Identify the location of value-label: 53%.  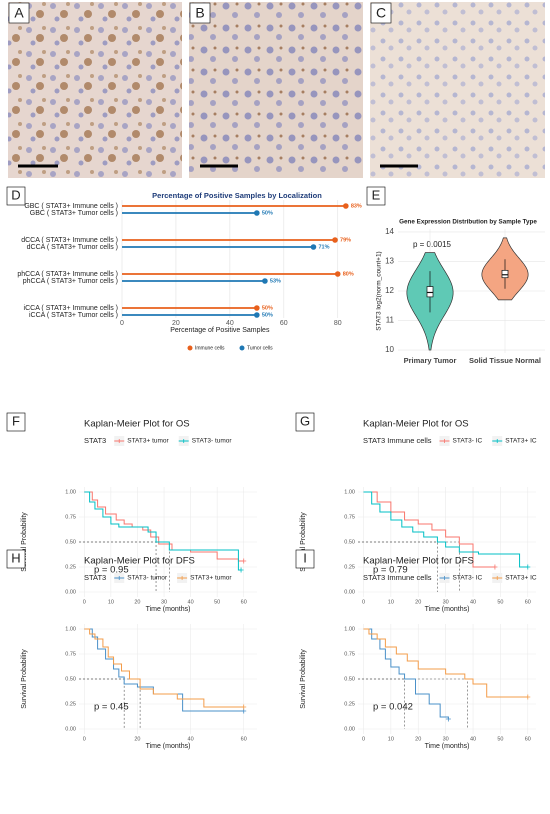
(275, 281).